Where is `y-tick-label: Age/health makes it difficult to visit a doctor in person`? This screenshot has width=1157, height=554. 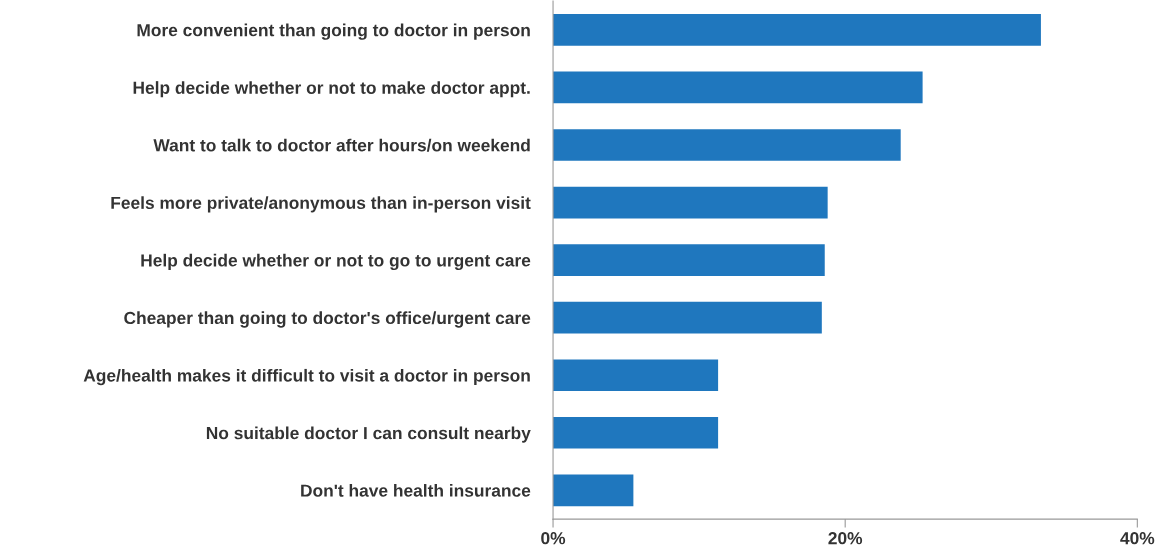
y-tick-label: Age/health makes it difficult to visit a doctor in person is located at coordinates (306, 377).